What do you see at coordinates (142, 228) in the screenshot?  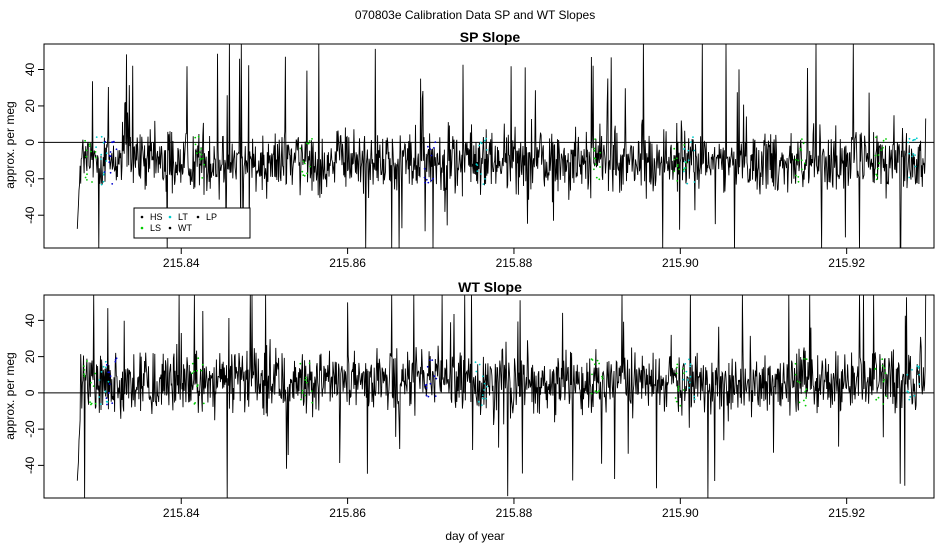 I see `legend-marker-ls` at bounding box center [142, 228].